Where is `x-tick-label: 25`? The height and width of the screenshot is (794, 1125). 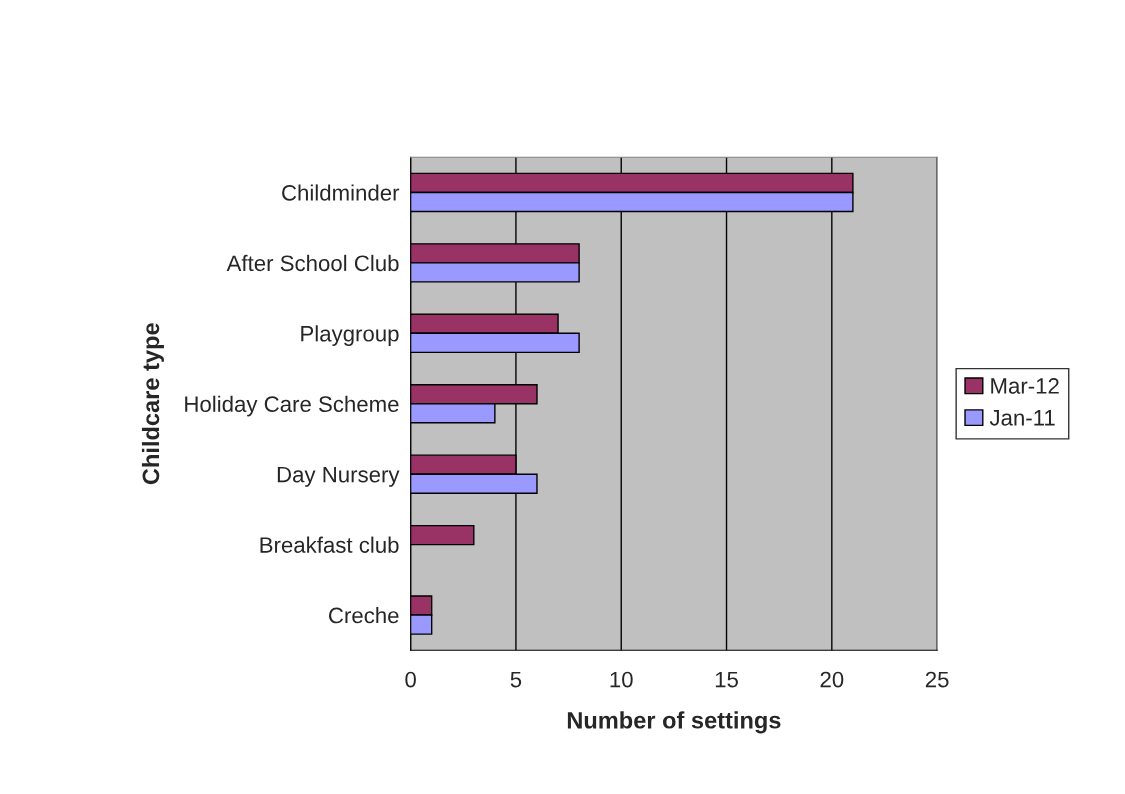
x-tick-label: 25 is located at coordinates (937, 679).